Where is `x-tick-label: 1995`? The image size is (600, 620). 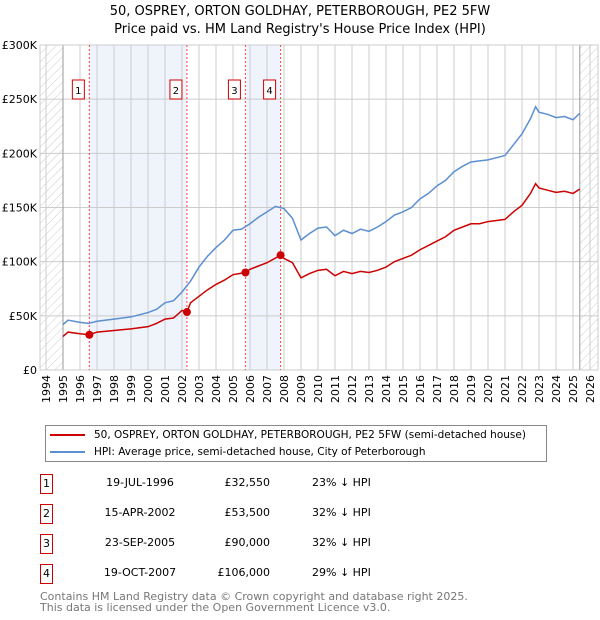 x-tick-label: 1995 is located at coordinates (63, 389).